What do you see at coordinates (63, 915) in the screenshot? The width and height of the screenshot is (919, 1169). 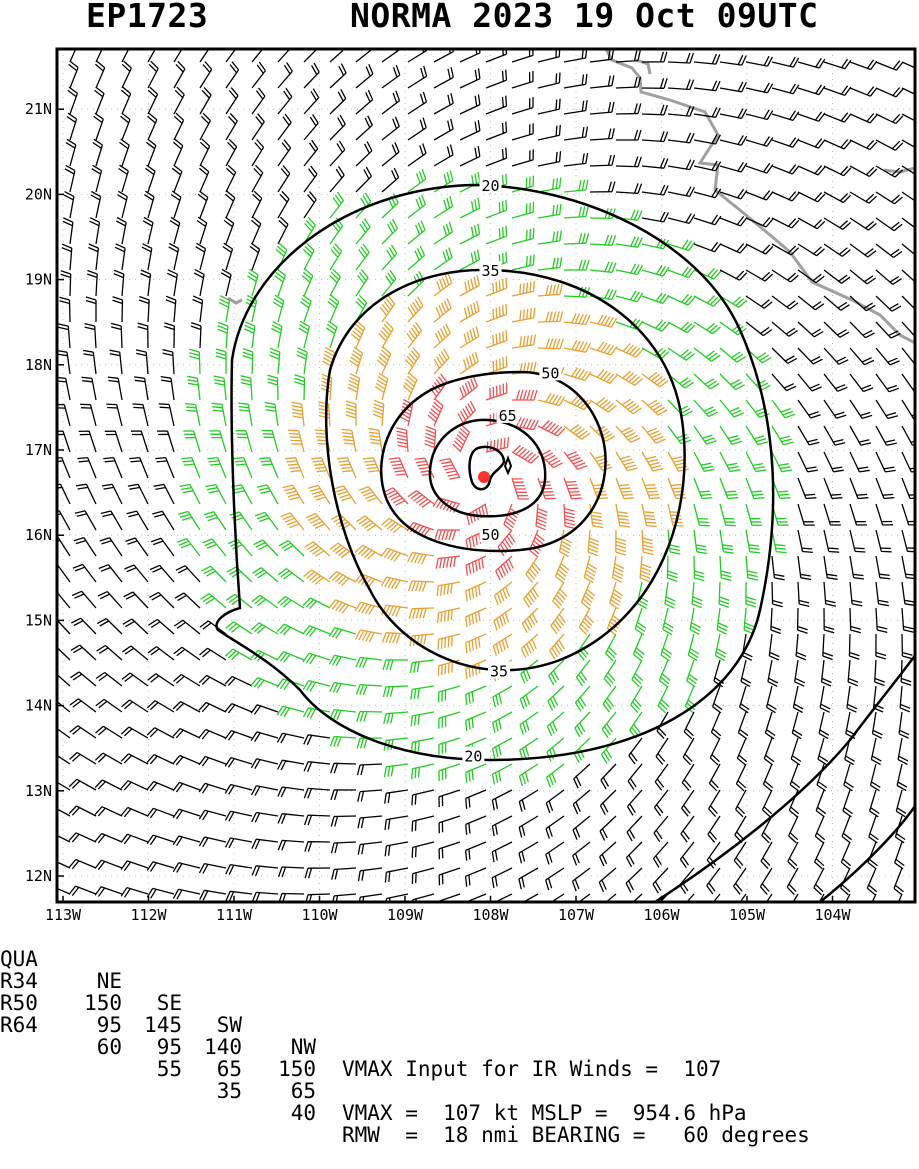 I see `lon-label: 113W` at bounding box center [63, 915].